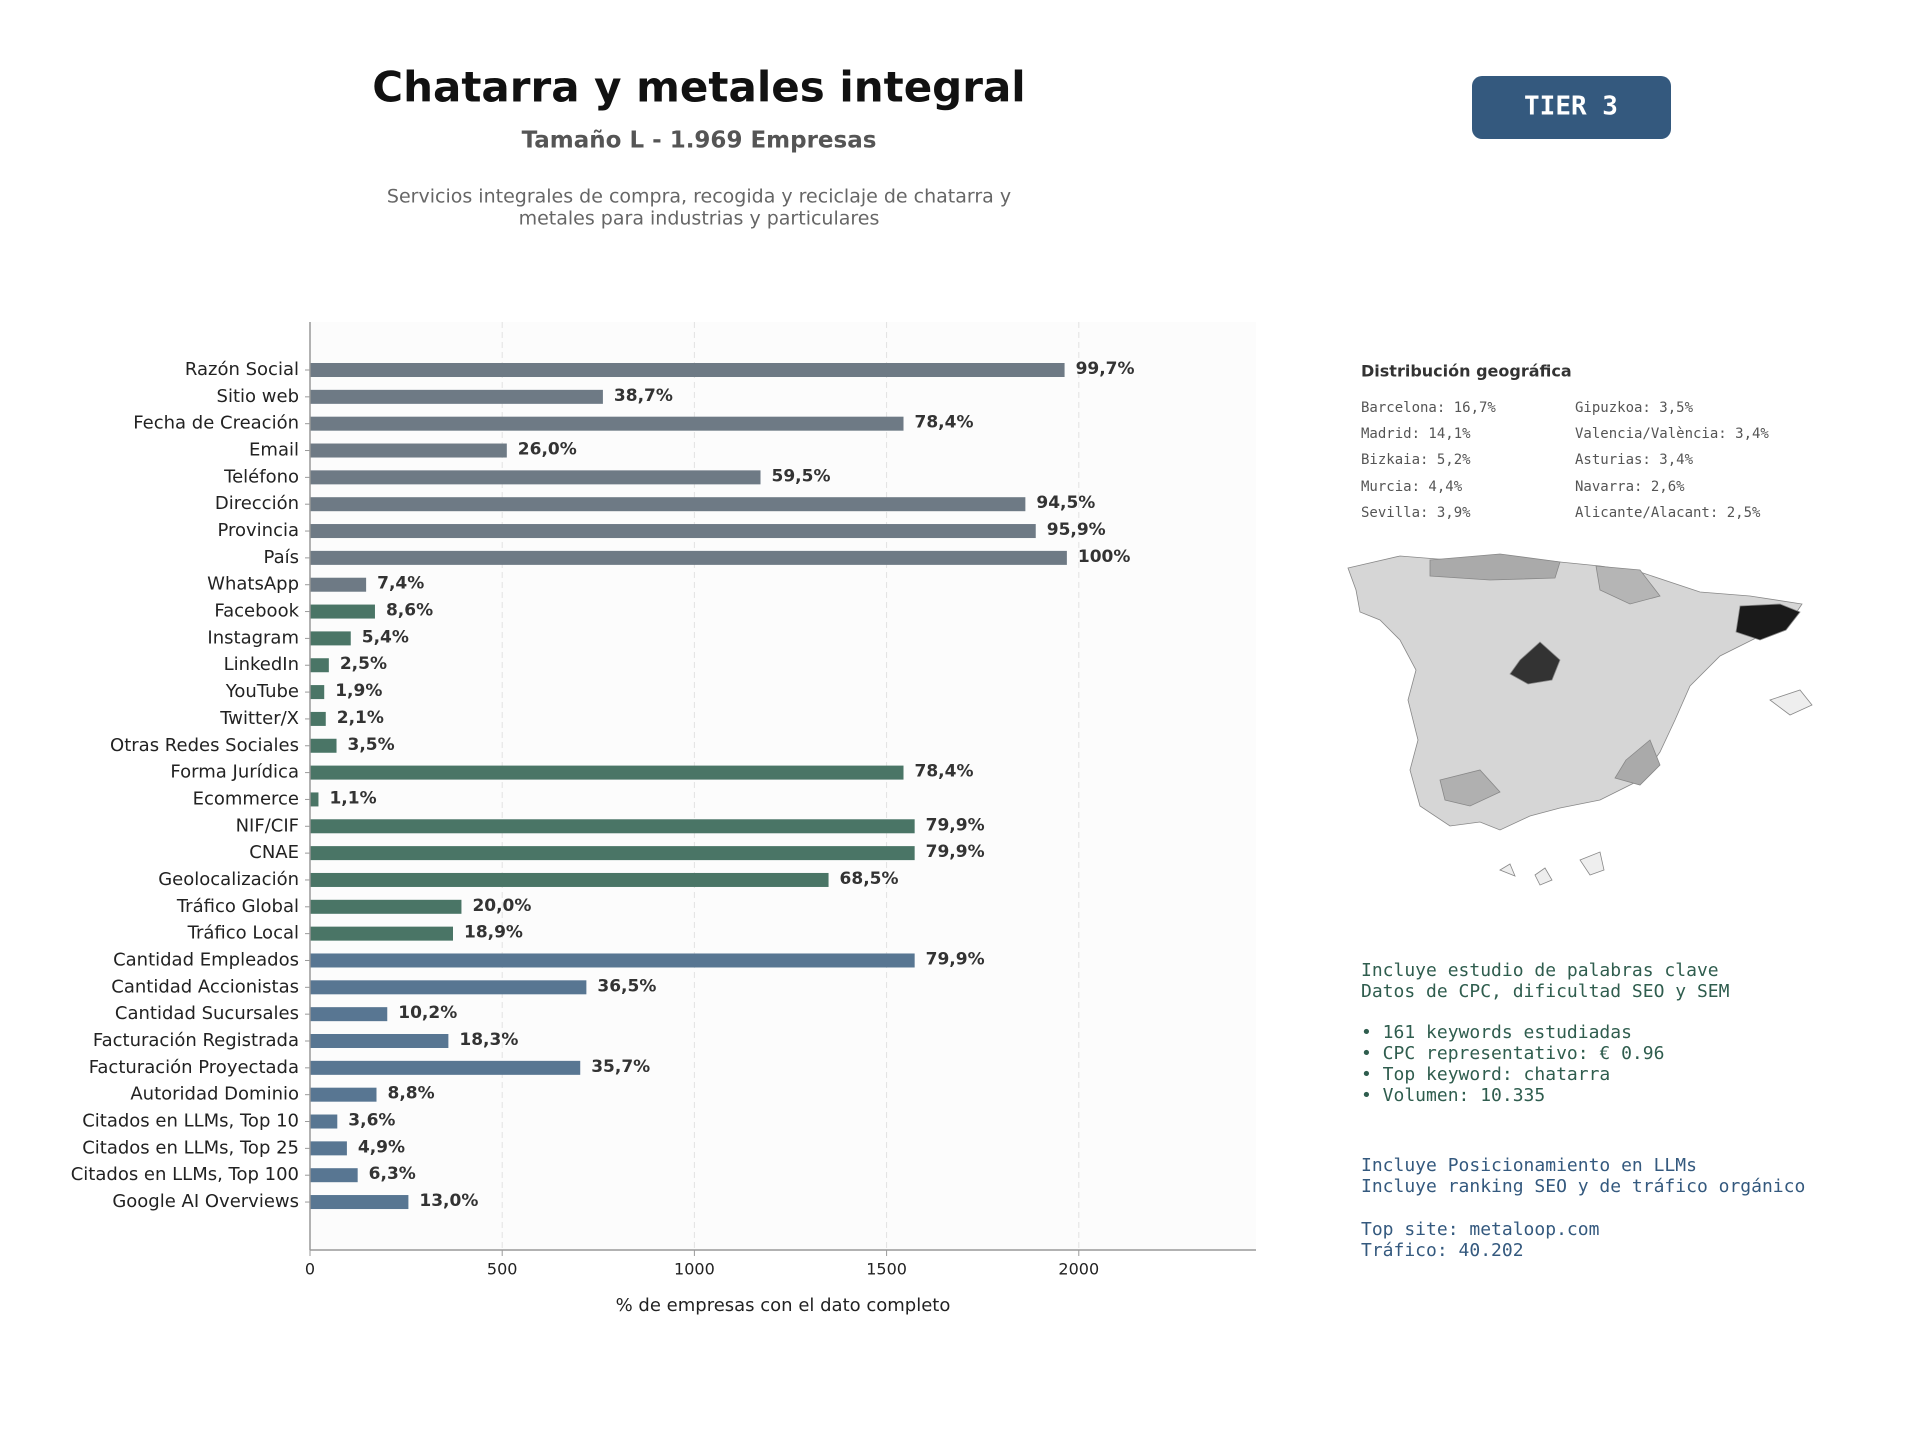 Image resolution: width=1920 pixels, height=1440 pixels. I want to click on map-barcelona, so click(1768, 622).